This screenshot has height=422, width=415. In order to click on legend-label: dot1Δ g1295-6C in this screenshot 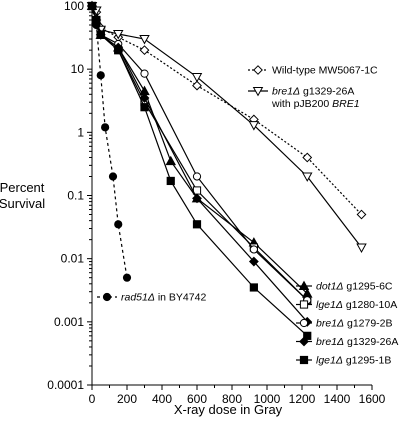, I will do `click(354, 287)`.